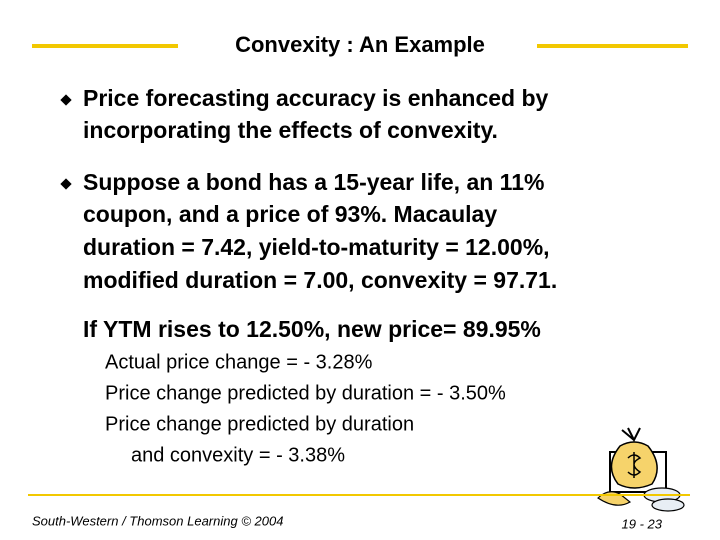  What do you see at coordinates (259, 424) in the screenshot?
I see `detail-line: Price change predicted by duration` at bounding box center [259, 424].